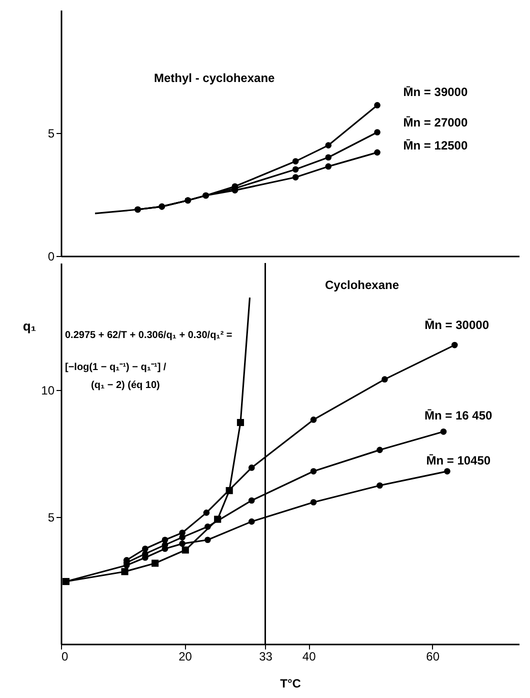  I want to click on annotation: (q₁ − 2) (éq 10), so click(125, 385).